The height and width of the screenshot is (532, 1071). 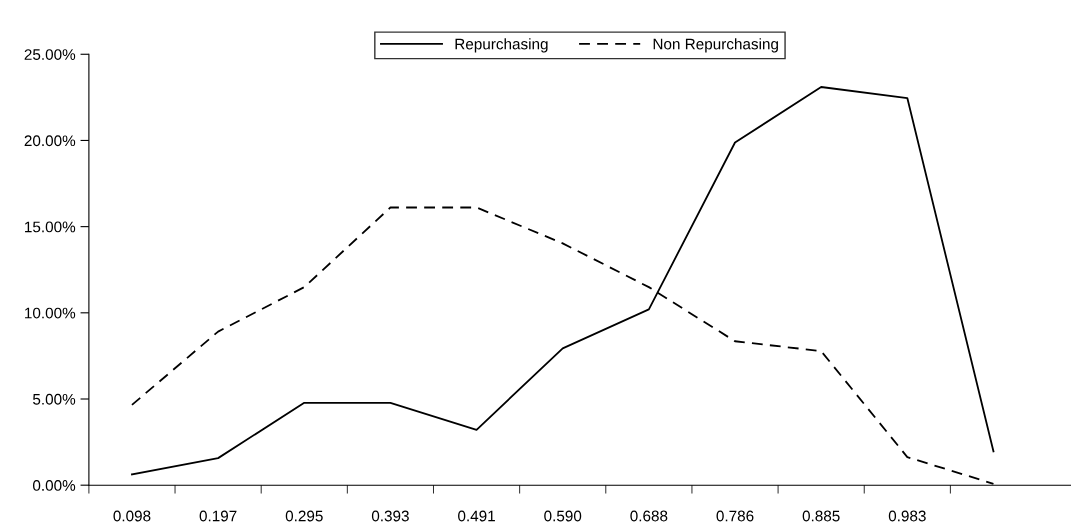 What do you see at coordinates (218, 516) in the screenshot?
I see `x-tick-label: 0.197` at bounding box center [218, 516].